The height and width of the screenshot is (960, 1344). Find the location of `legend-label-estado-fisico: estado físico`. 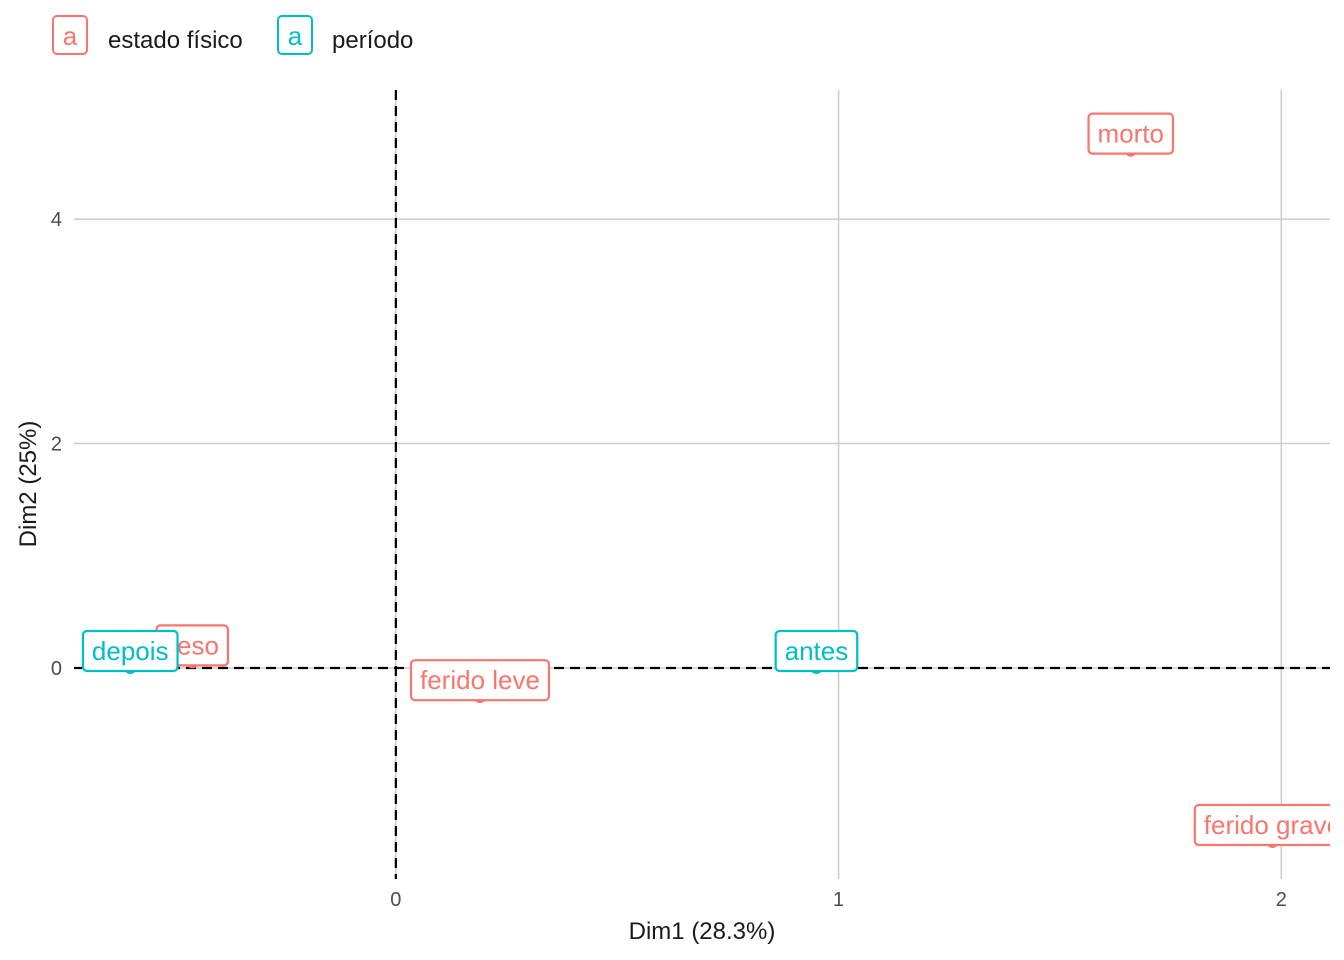

legend-label-estado-fisico: estado físico is located at coordinates (175, 40).